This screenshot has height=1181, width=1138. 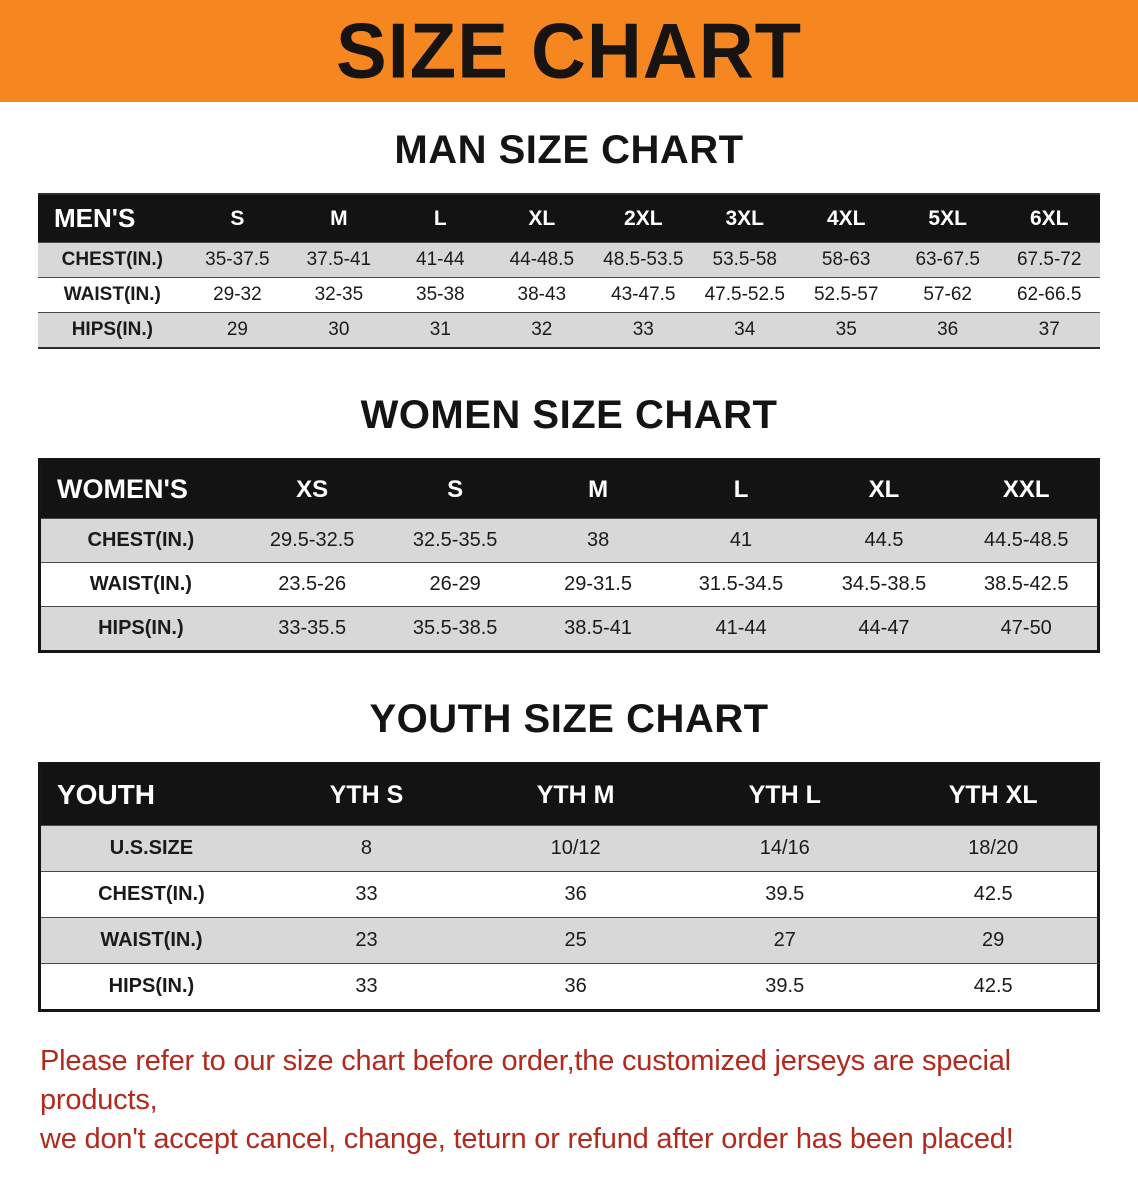 What do you see at coordinates (846, 295) in the screenshot?
I see `size-value: 52.5-57` at bounding box center [846, 295].